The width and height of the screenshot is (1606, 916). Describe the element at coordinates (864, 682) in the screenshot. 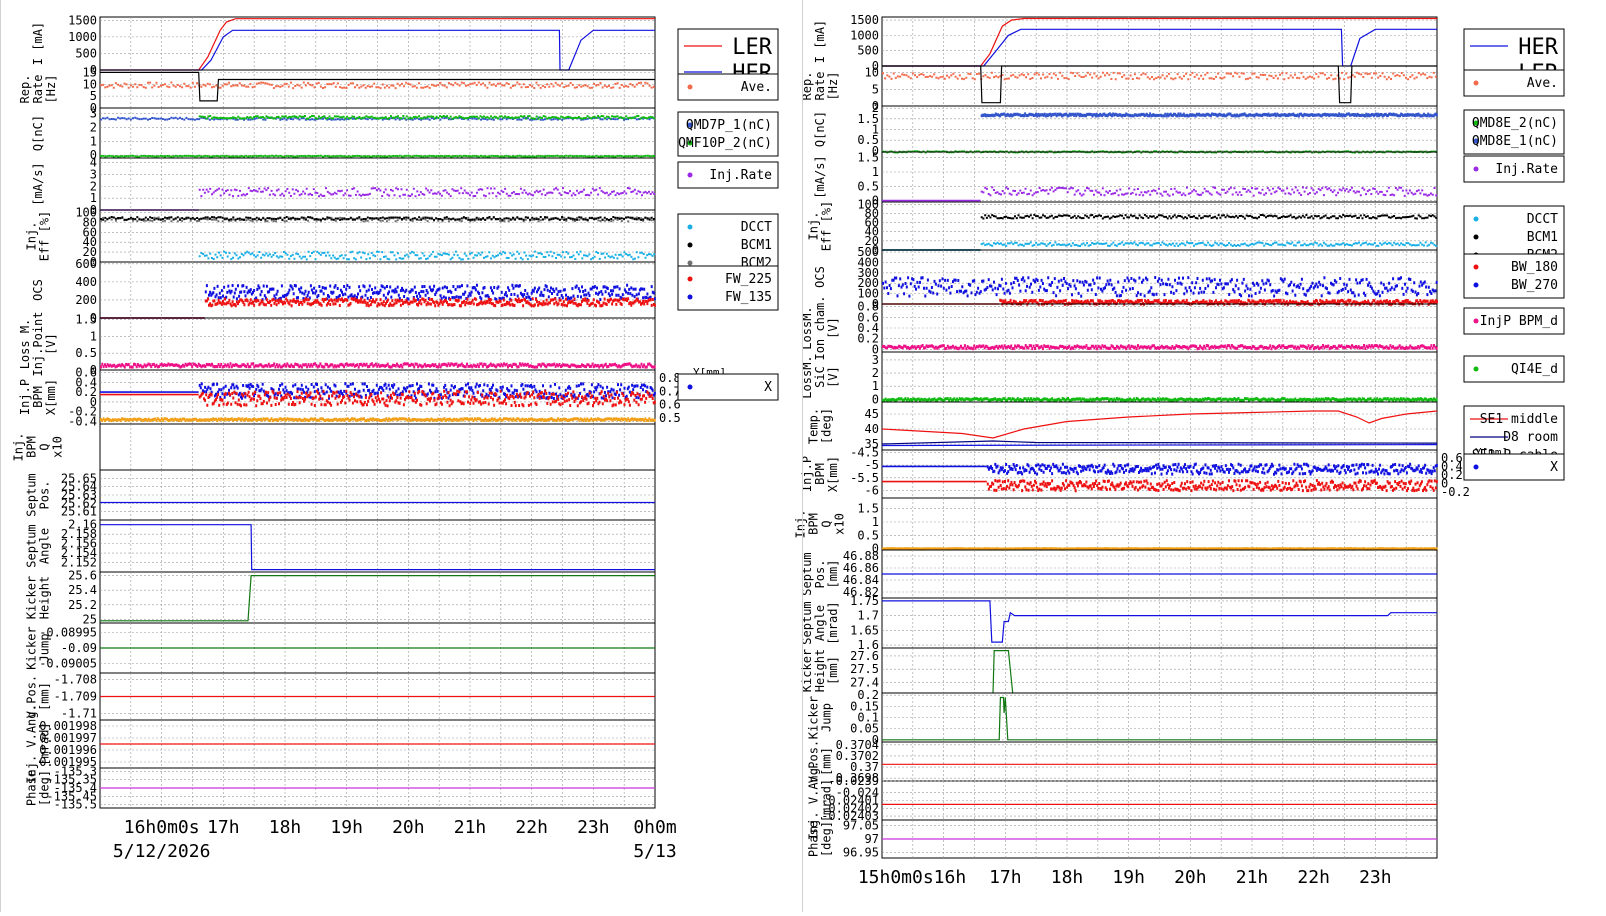

I see `y-tick-label: 27.4` at that location.